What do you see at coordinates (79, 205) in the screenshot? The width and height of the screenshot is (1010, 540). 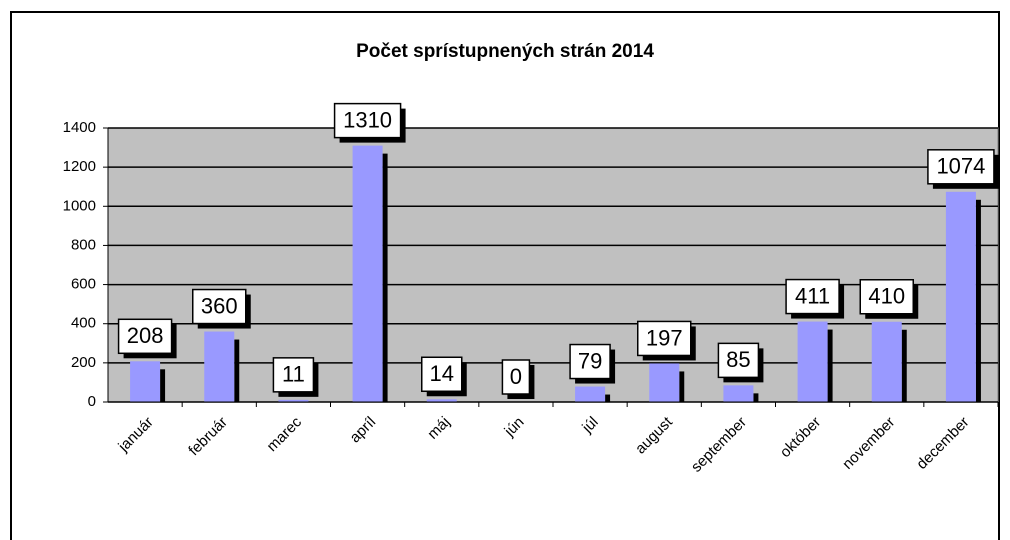 I see `y-tick-label: 1000` at bounding box center [79, 205].